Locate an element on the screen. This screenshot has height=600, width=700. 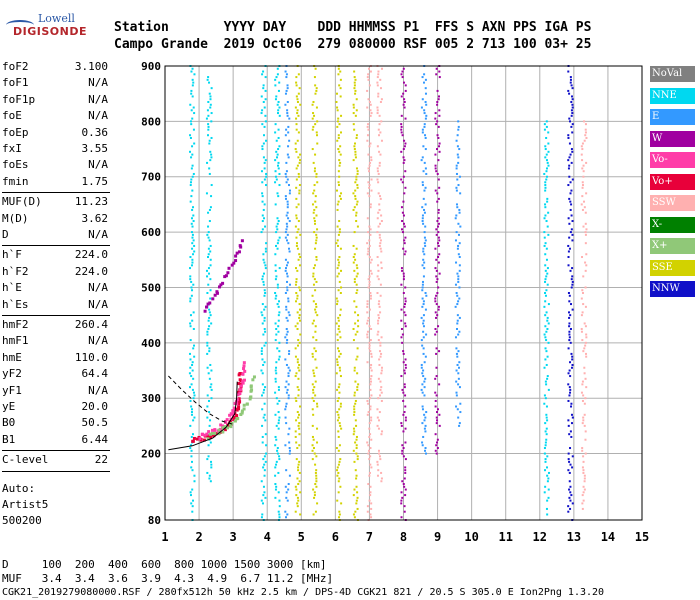
param-value: N/A is located at coordinates (98, 165).